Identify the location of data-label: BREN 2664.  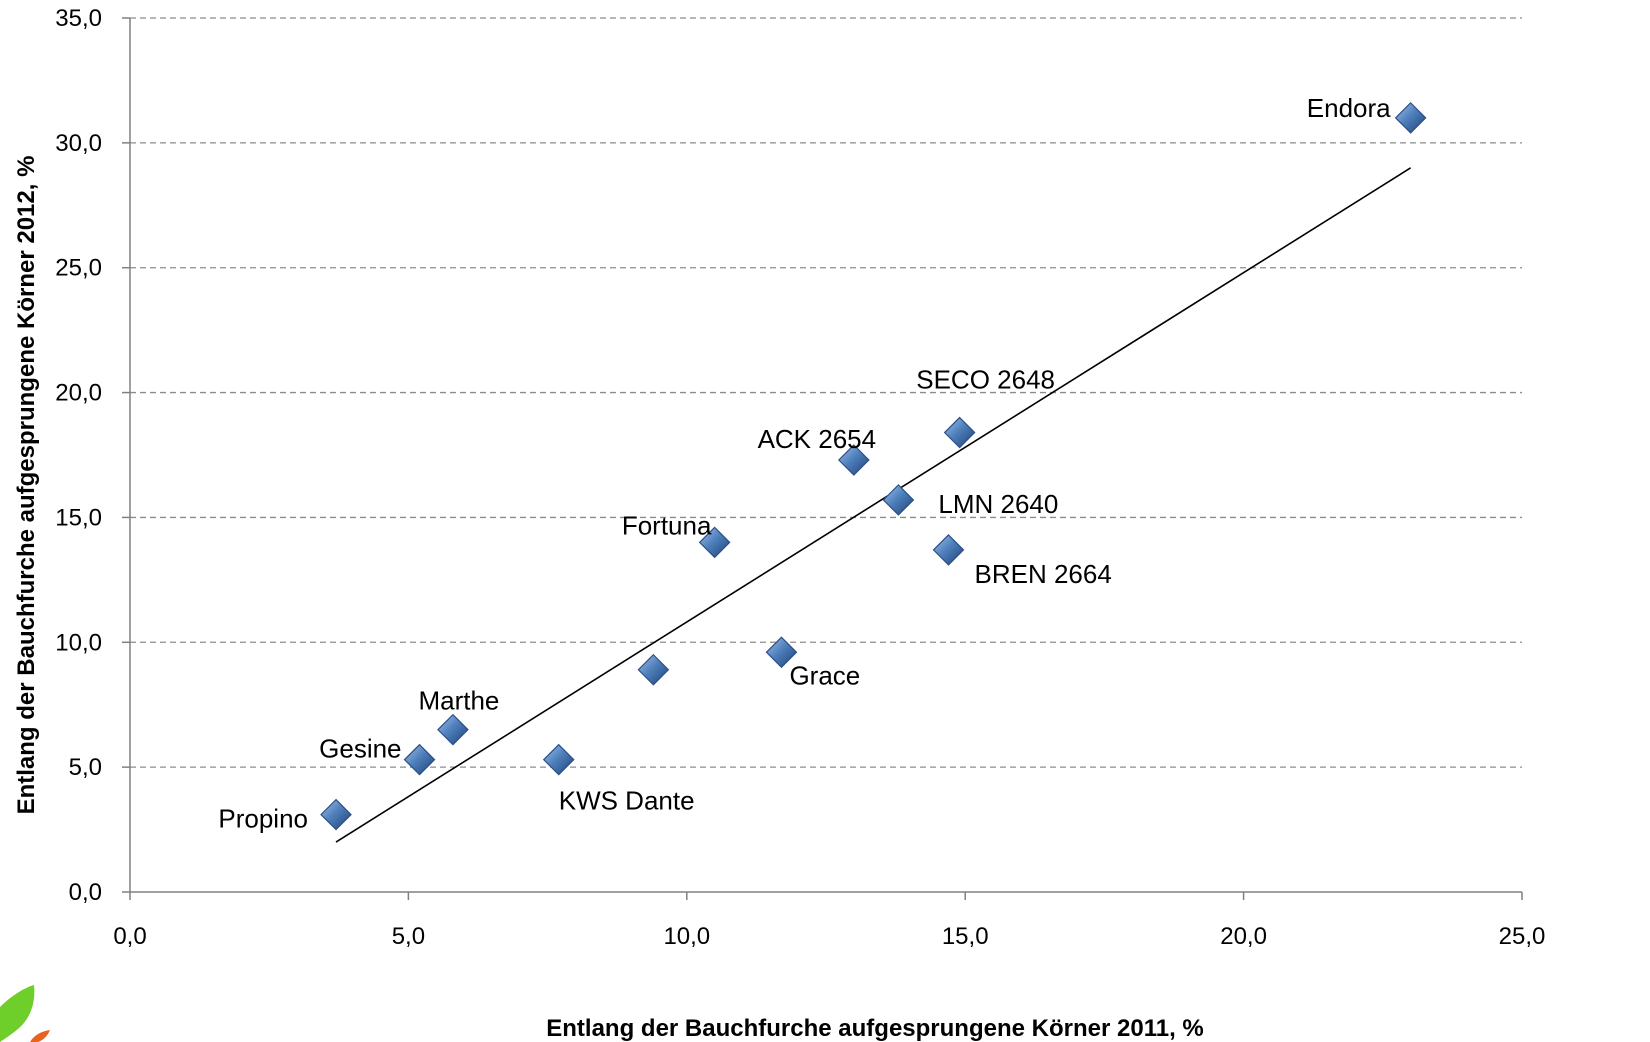
(1042, 574).